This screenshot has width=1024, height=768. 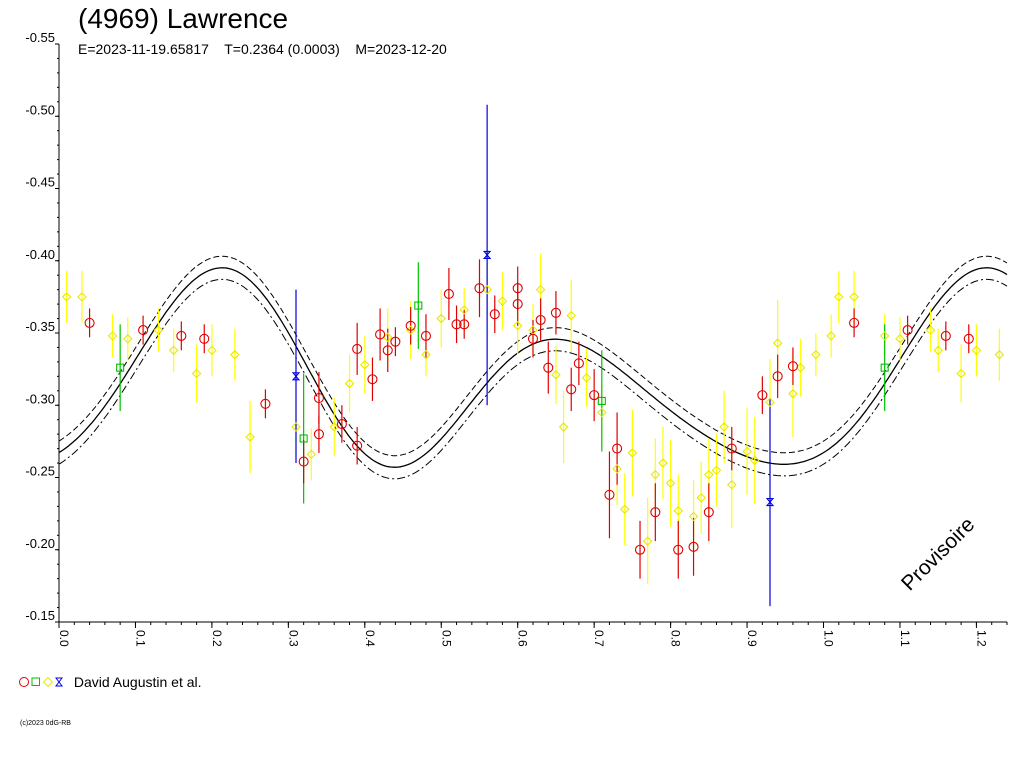 What do you see at coordinates (40, 109) in the screenshot?
I see `y-tick-label: -0.50` at bounding box center [40, 109].